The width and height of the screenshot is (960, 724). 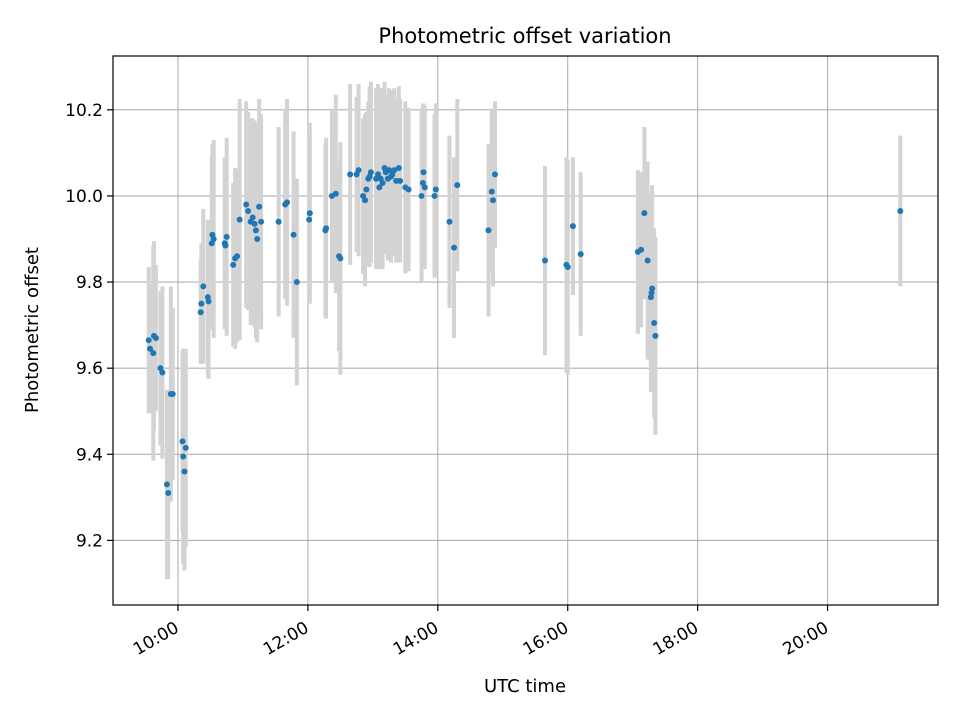 What do you see at coordinates (524, 36) in the screenshot?
I see `chart-title: Photometric offset variation` at bounding box center [524, 36].